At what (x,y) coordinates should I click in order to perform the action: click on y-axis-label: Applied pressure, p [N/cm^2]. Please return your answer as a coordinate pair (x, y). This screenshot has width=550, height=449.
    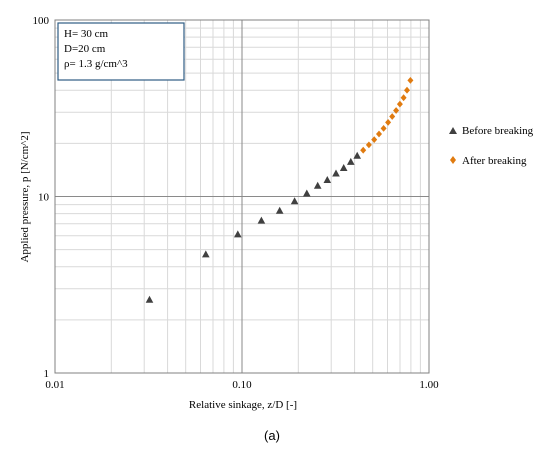
    Looking at the image, I should click on (25, 196).